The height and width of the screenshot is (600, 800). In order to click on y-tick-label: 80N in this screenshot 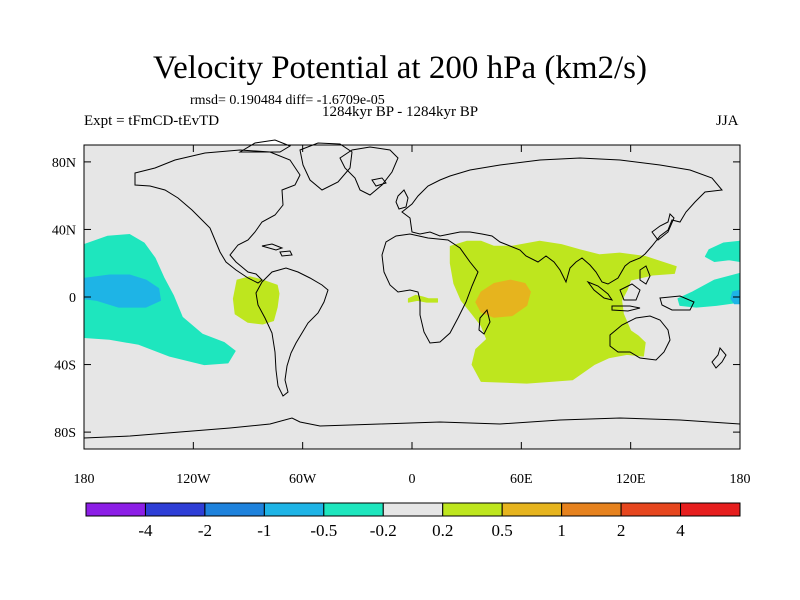, I will do `click(64, 163)`.